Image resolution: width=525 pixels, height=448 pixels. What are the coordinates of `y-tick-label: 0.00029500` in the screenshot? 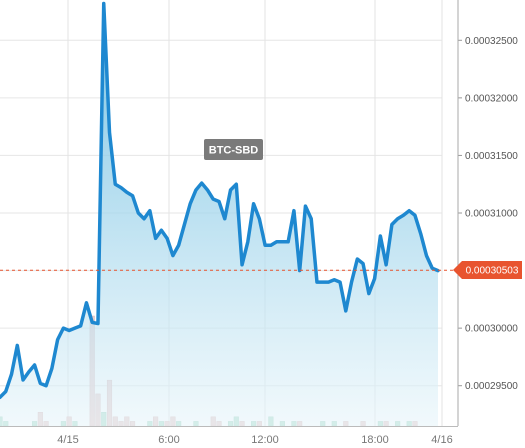 It's located at (491, 386).